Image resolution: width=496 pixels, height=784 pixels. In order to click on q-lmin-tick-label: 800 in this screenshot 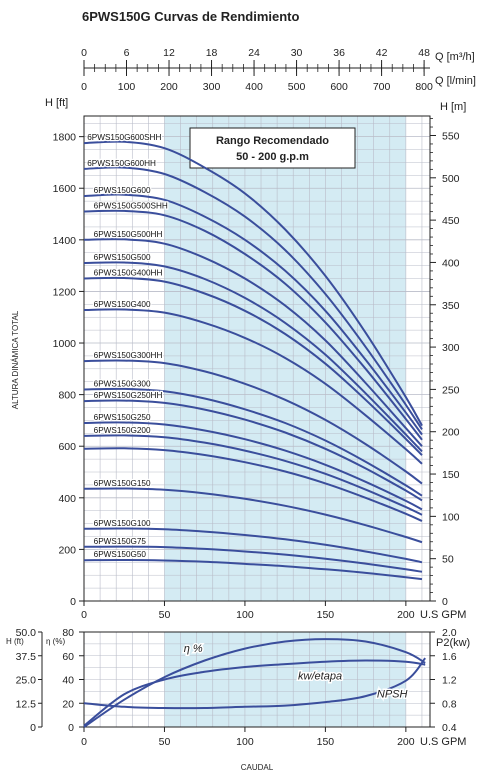, I will do `click(424, 87)`.